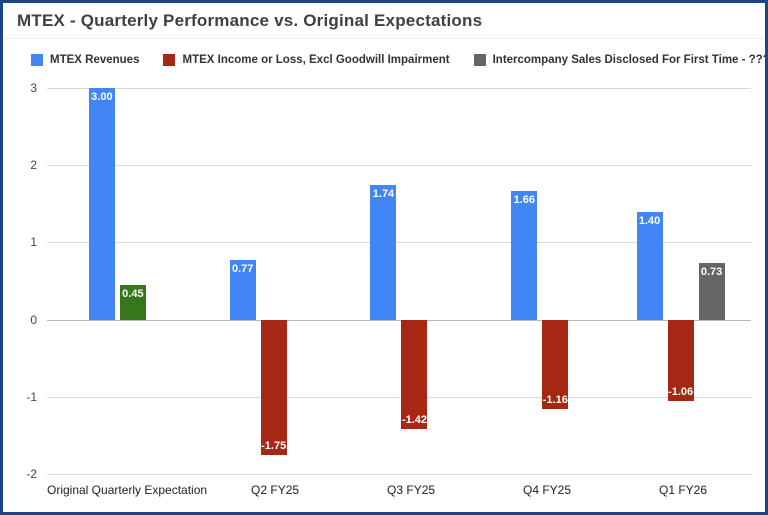 This screenshot has height=515, width=768. Describe the element at coordinates (33, 88) in the screenshot. I see `y-tick-label: 3` at that location.